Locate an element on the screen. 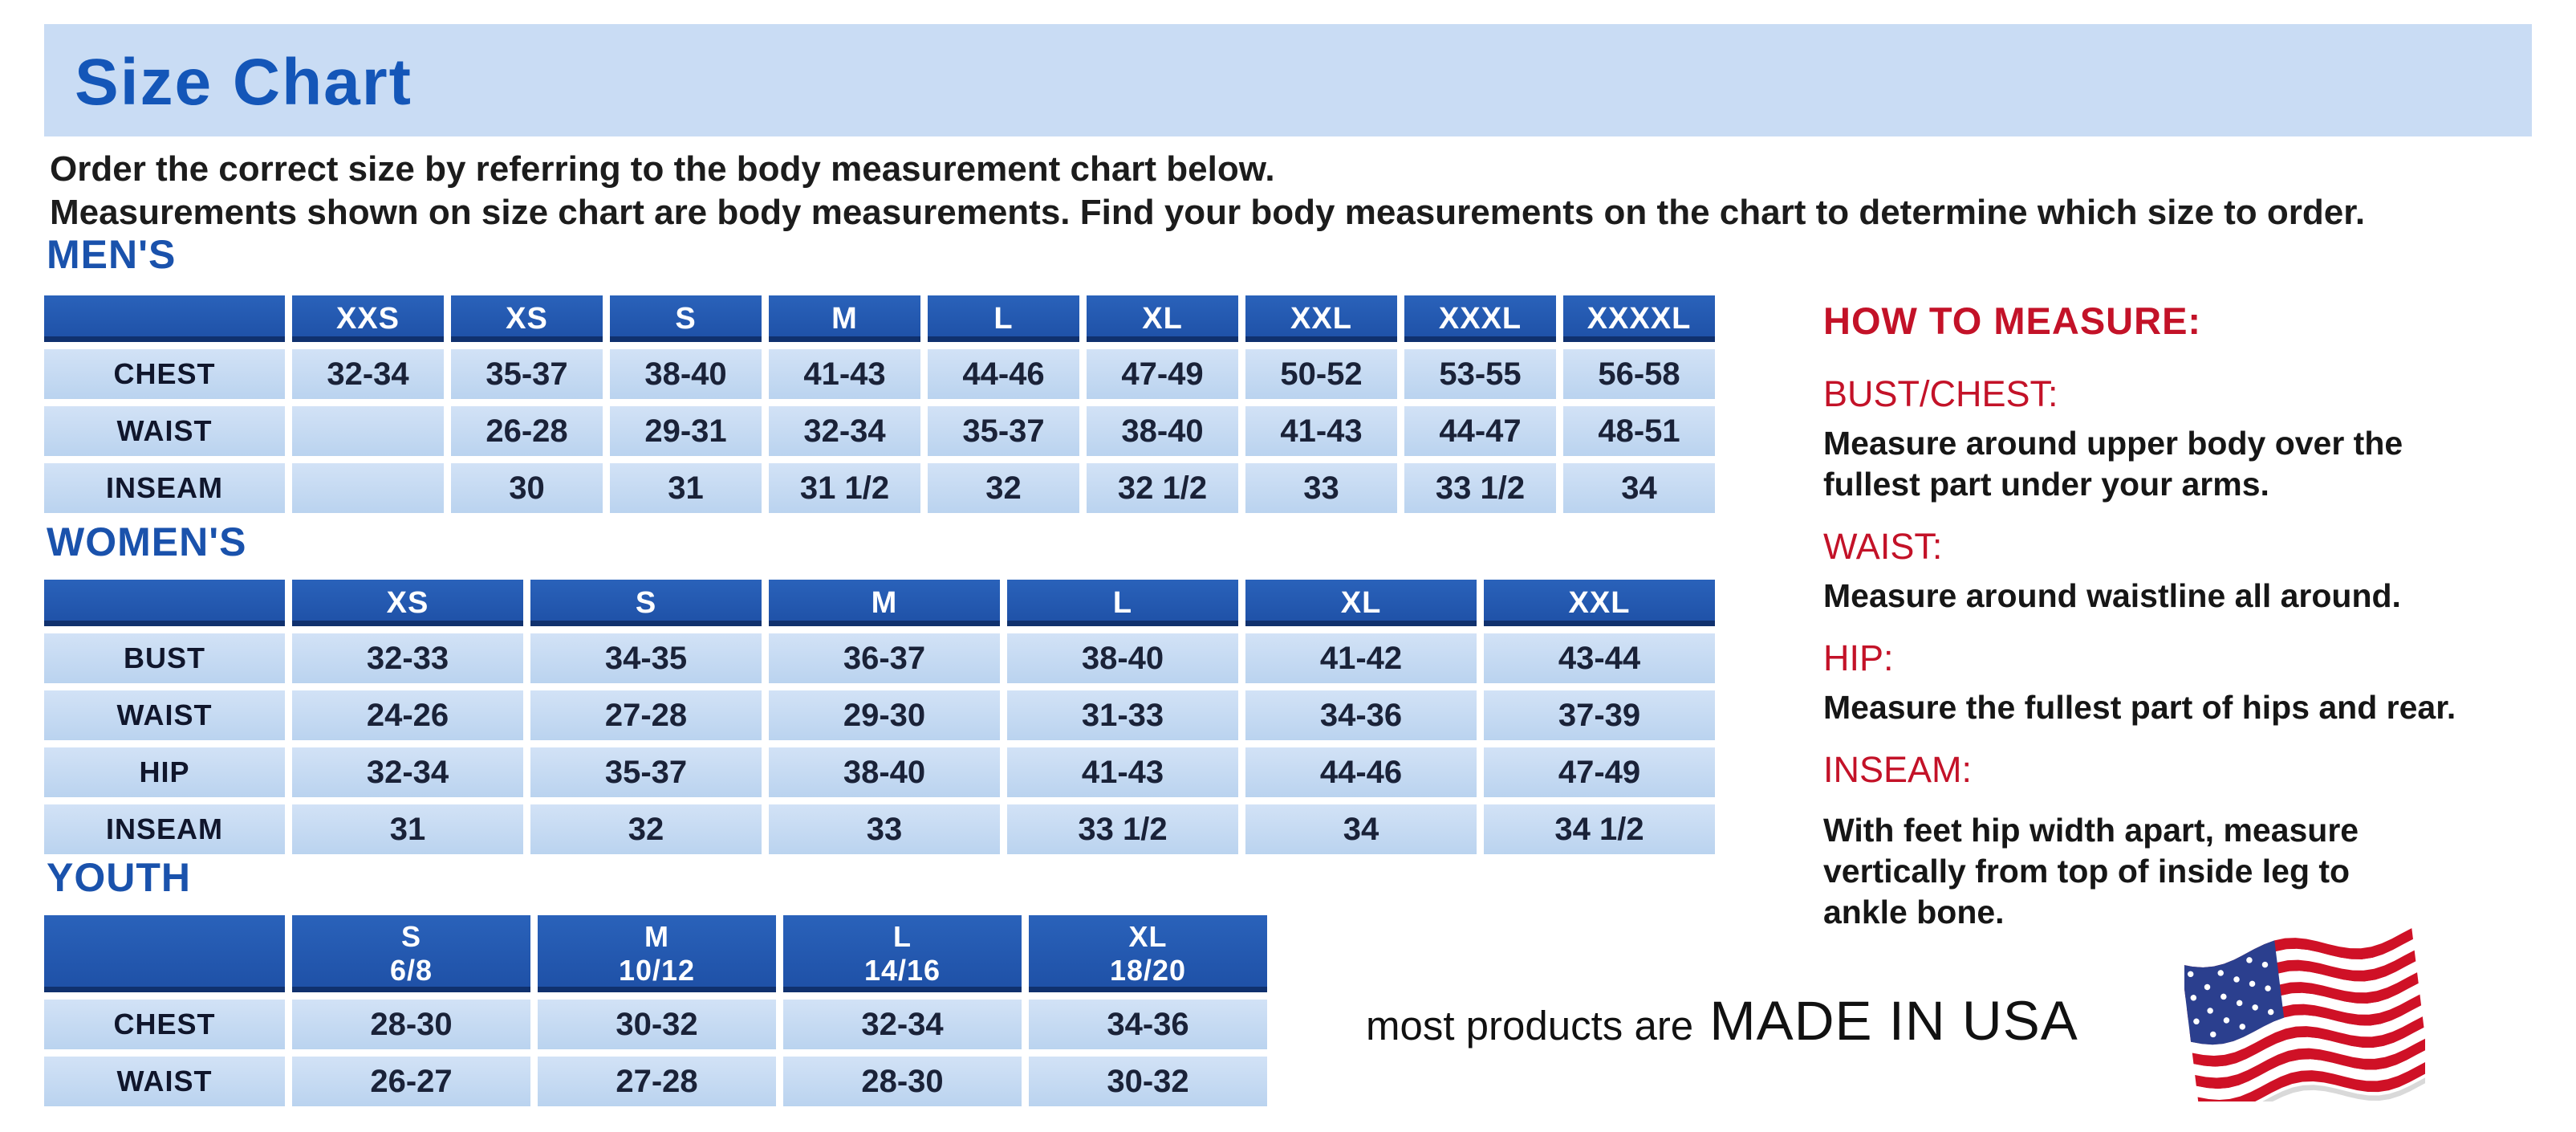 The height and width of the screenshot is (1132, 2576). measurement-label: HIP is located at coordinates (165, 771).